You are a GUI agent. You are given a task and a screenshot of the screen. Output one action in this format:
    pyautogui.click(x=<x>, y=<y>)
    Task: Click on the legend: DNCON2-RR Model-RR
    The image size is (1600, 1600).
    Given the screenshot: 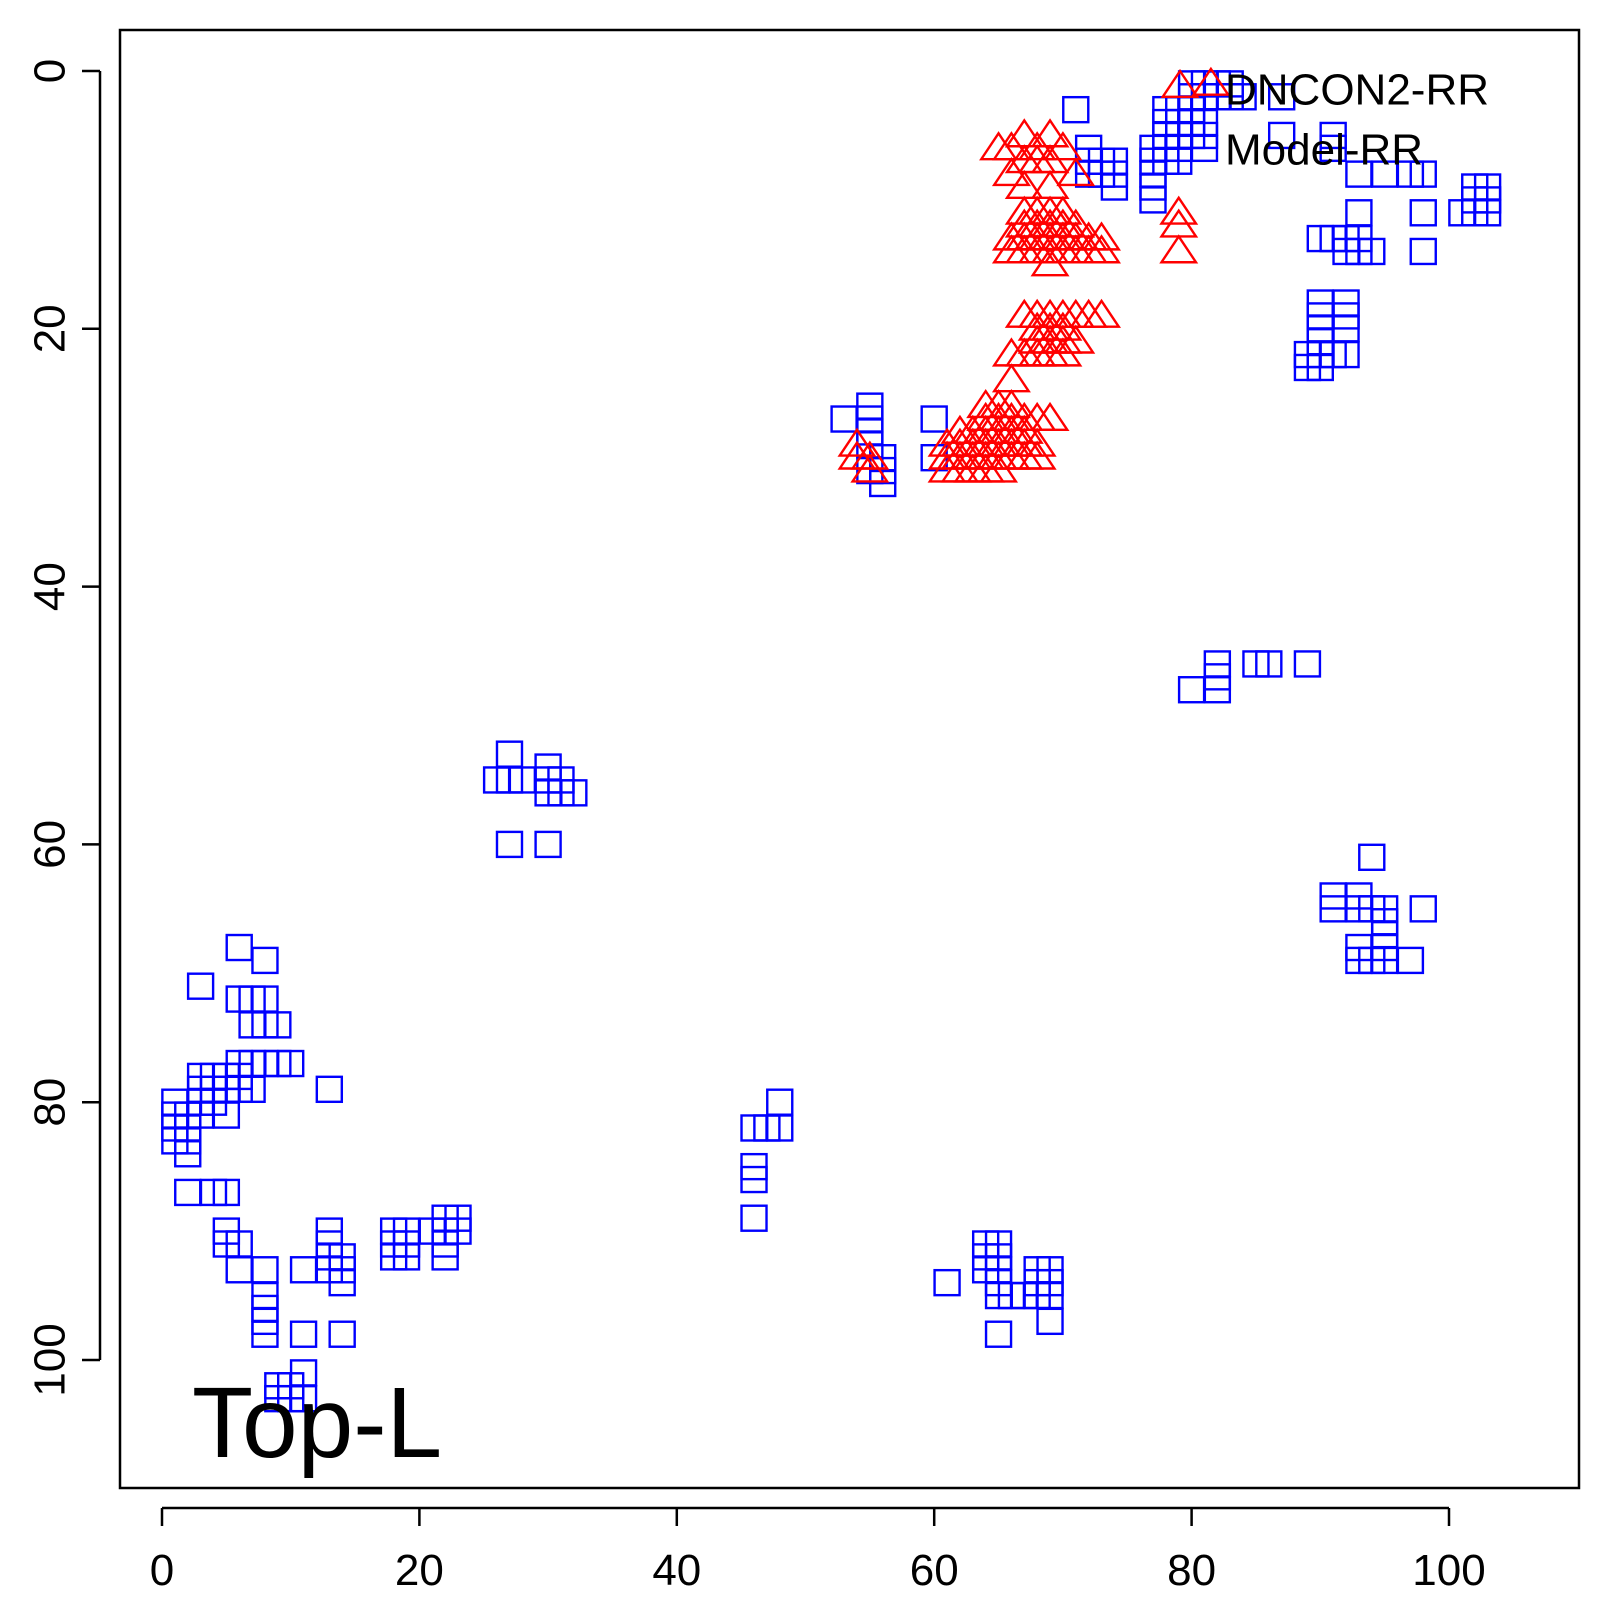 What is the action you would take?
    pyautogui.click(x=1324, y=120)
    